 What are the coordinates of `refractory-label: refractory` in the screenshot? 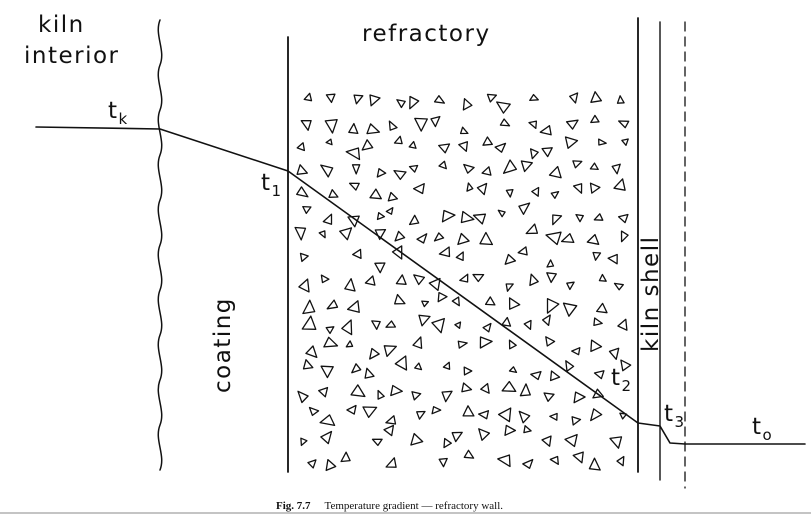 It's located at (426, 34).